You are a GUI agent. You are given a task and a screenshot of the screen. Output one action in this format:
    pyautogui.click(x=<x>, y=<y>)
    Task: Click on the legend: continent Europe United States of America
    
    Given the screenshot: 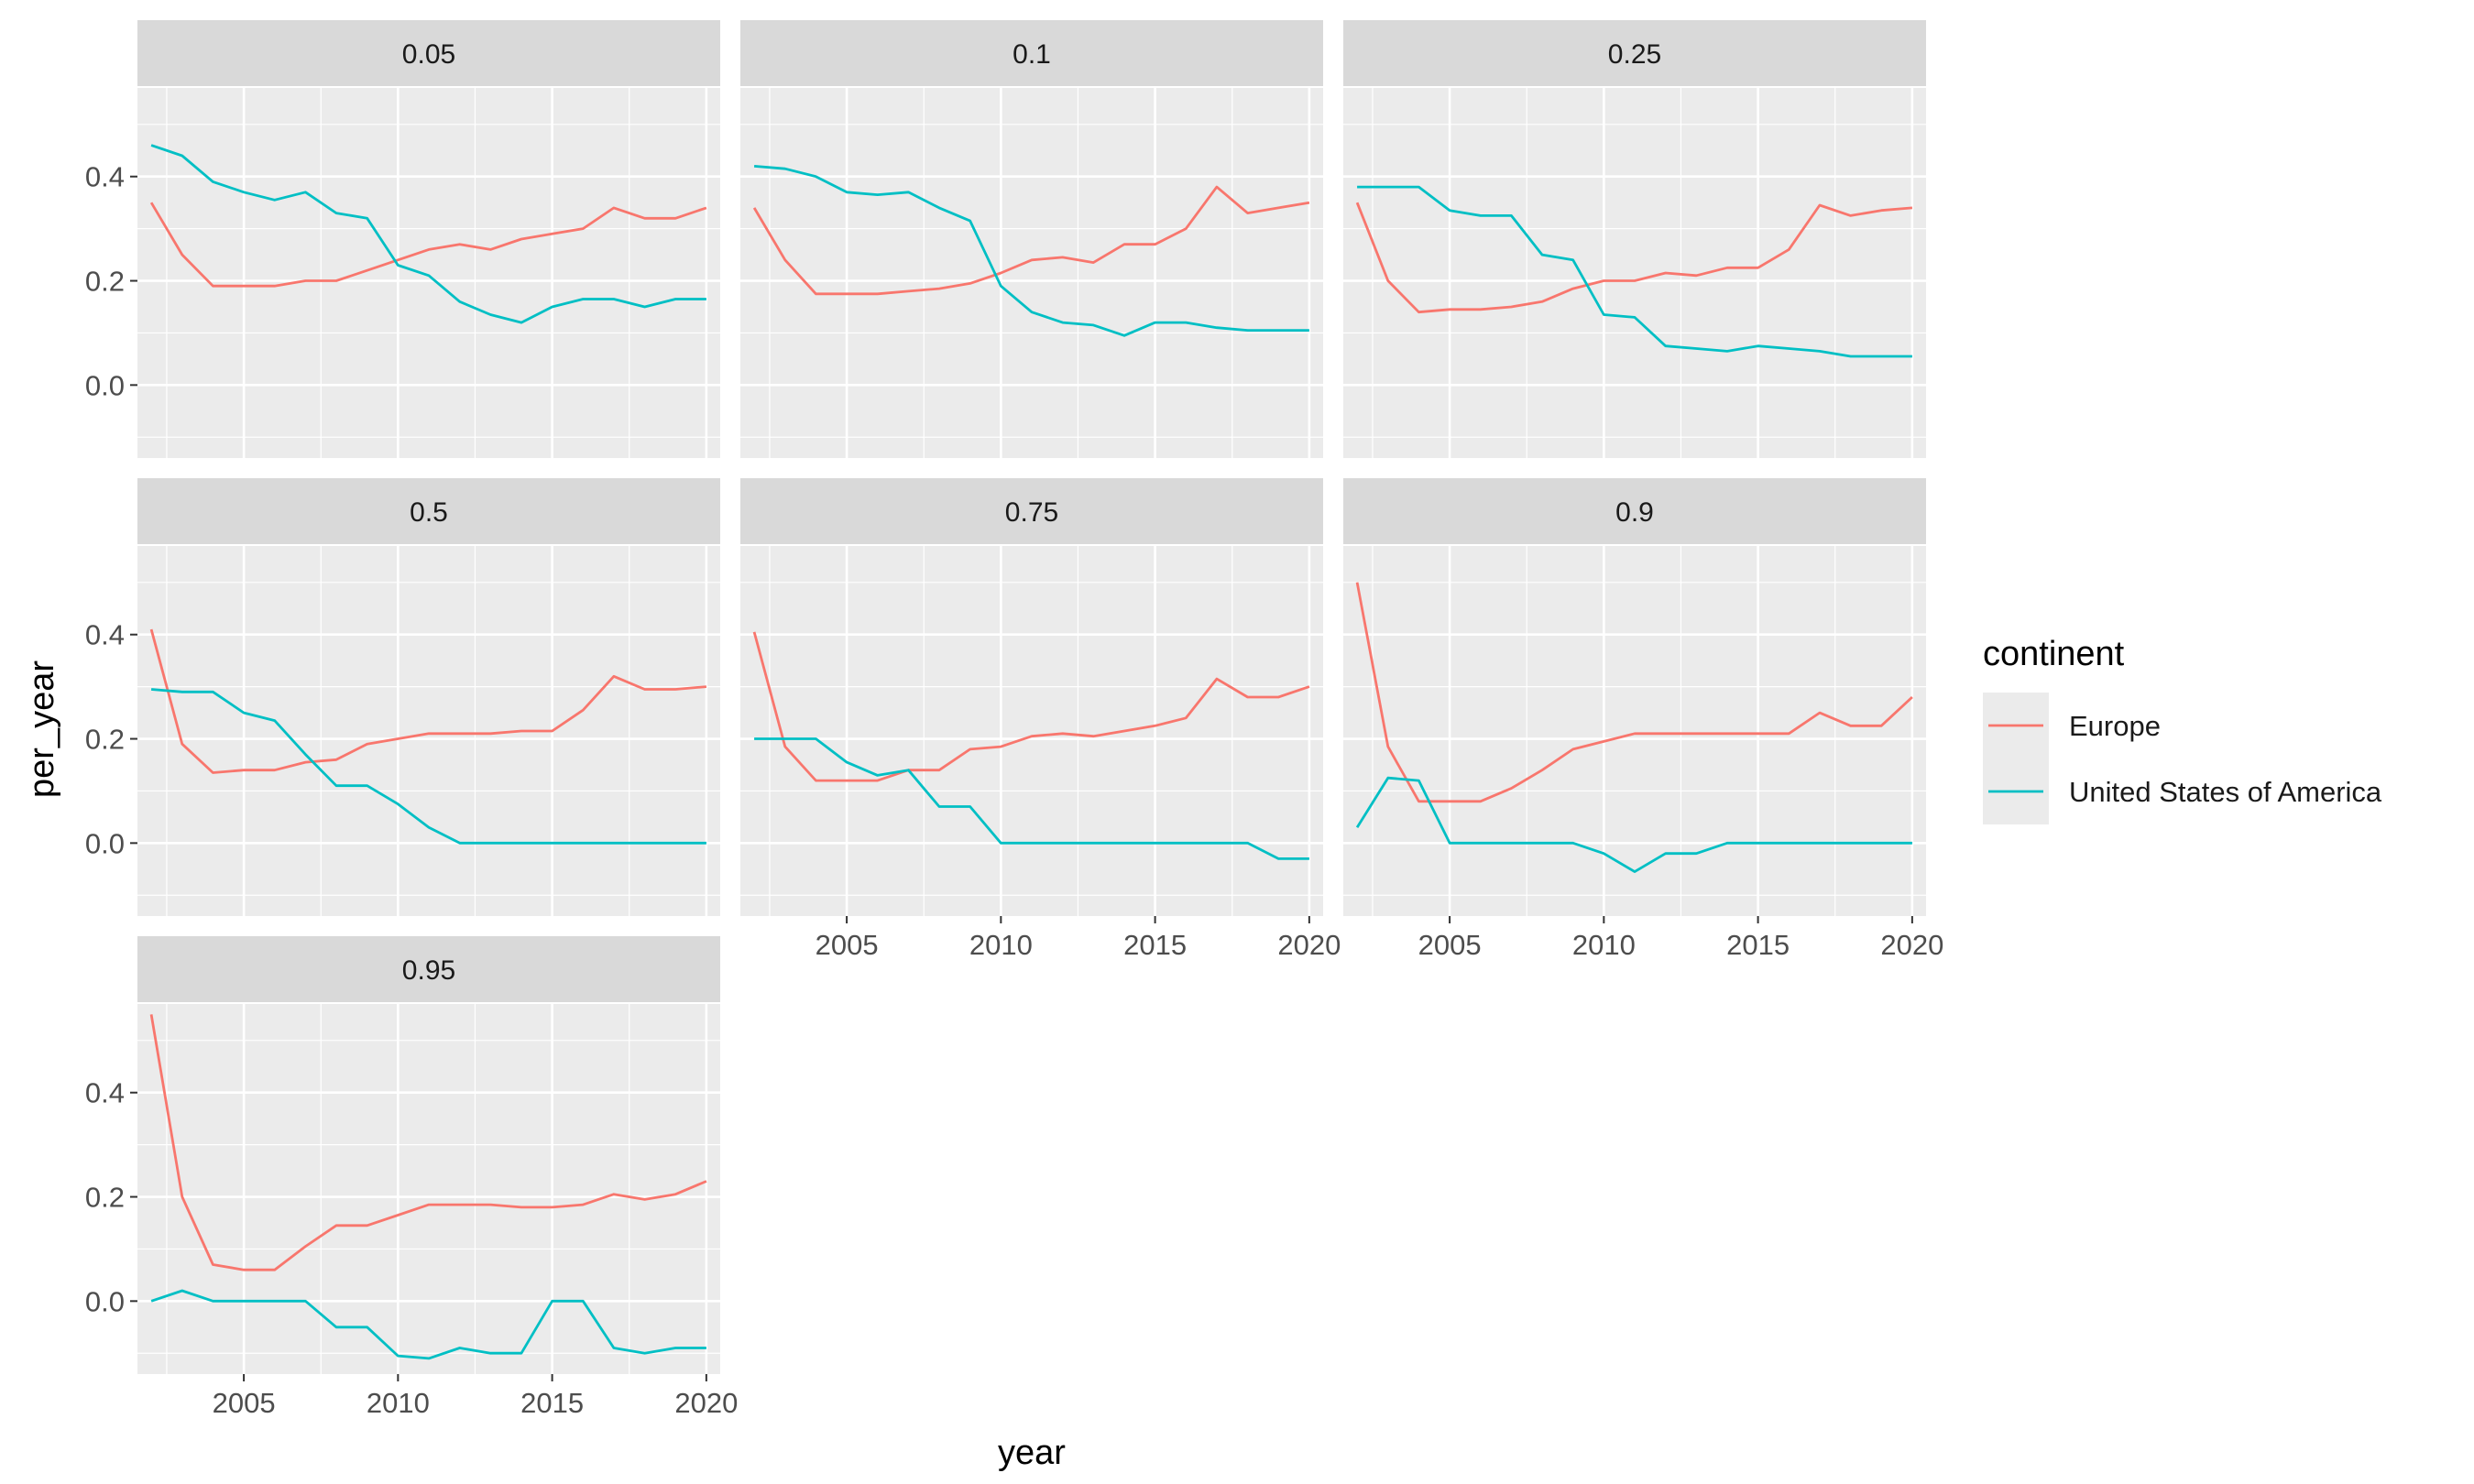 What is the action you would take?
    pyautogui.click(x=2182, y=730)
    